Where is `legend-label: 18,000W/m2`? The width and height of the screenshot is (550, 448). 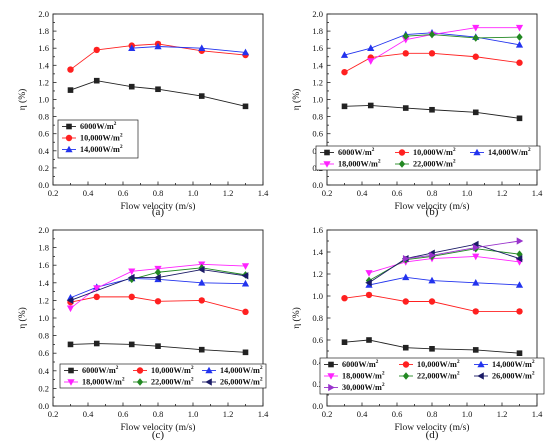 legend-label: 18,000W/m2 is located at coordinates (359, 164).